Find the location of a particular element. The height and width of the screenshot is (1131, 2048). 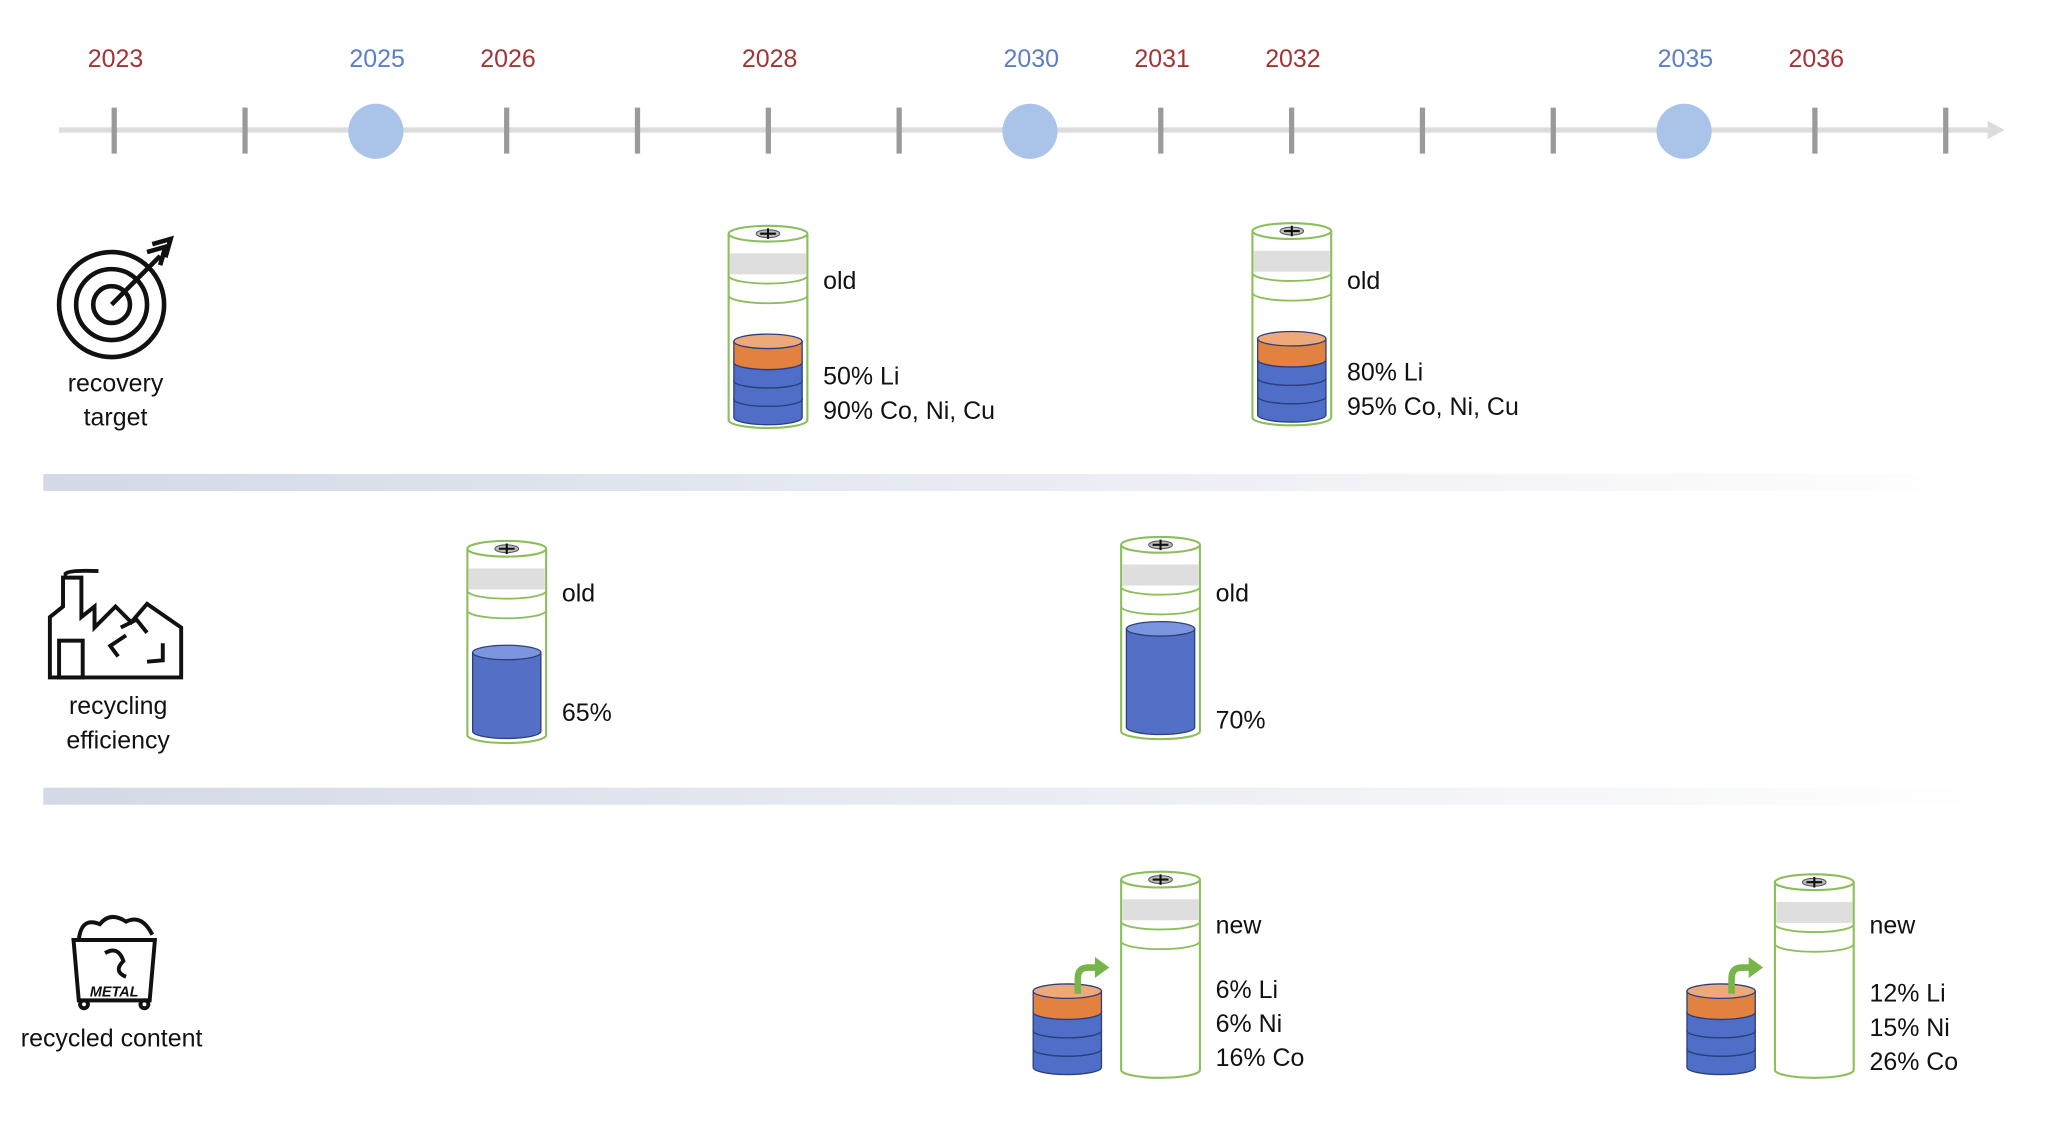

year-label: 2023 is located at coordinates (115, 59).